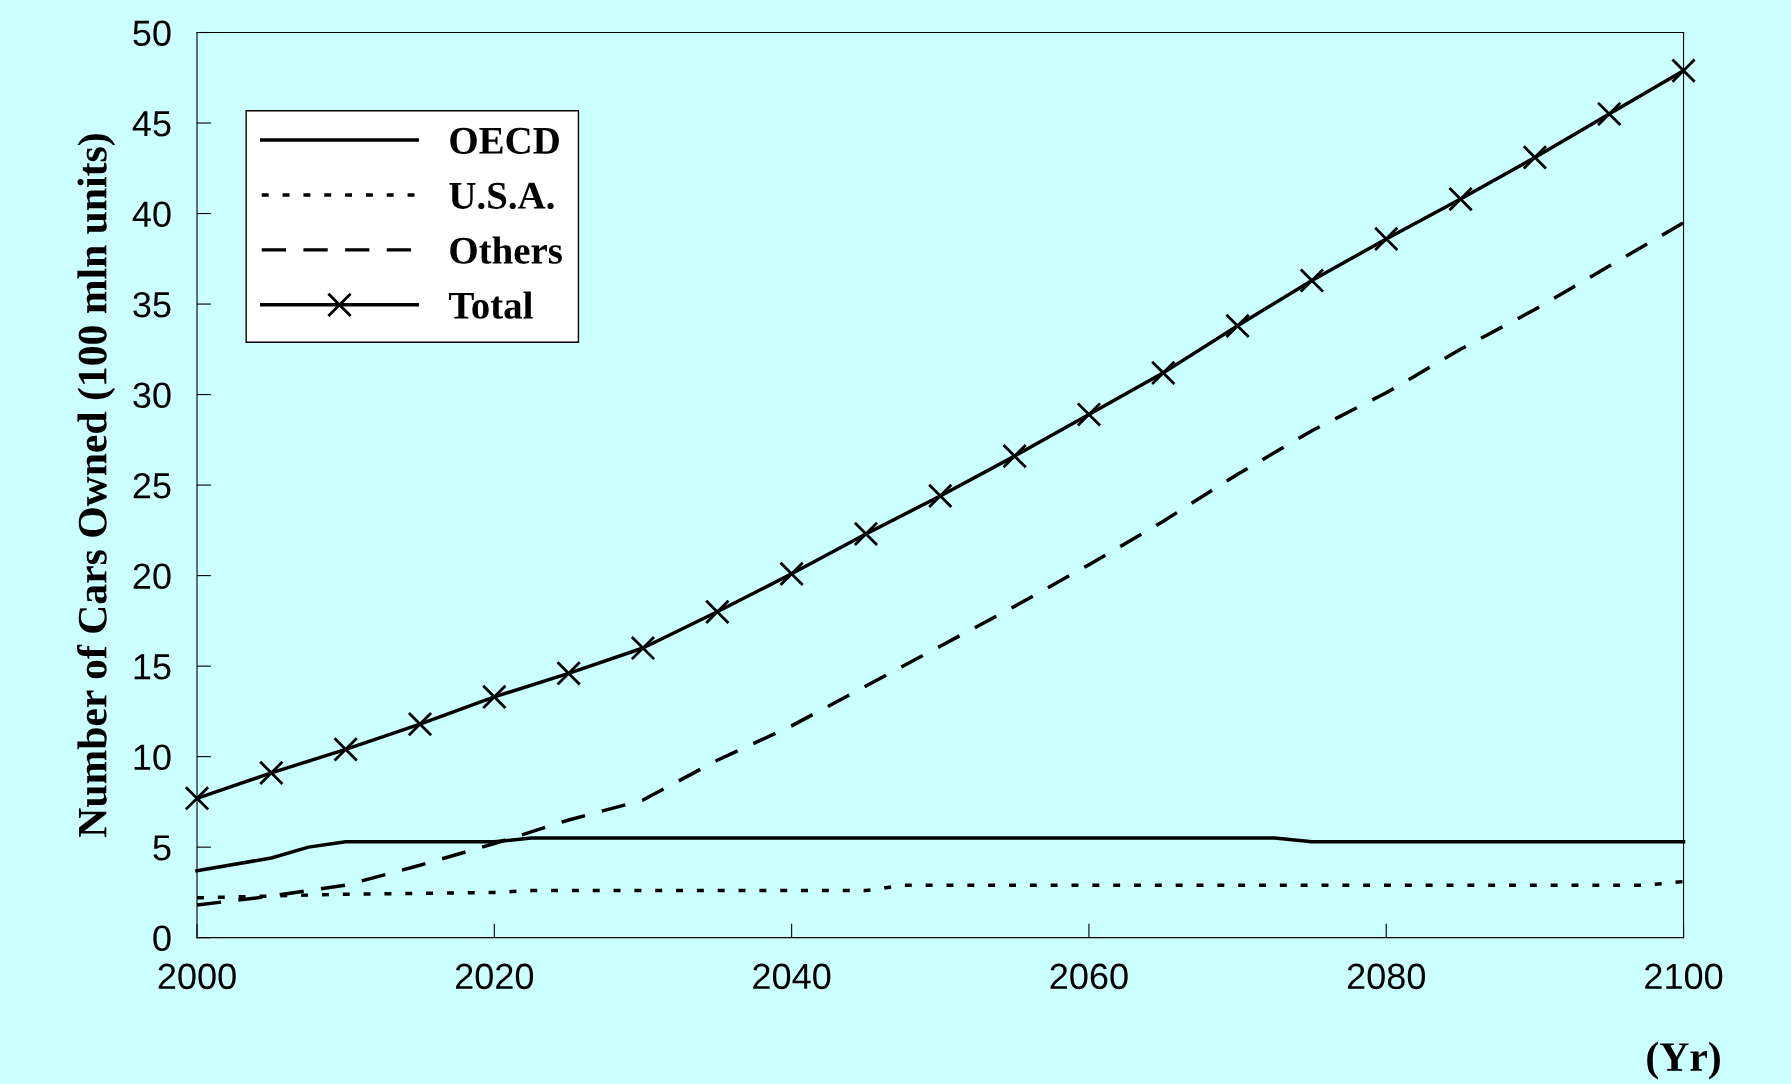 The image size is (1791, 1084). I want to click on y-tick-label: 15, so click(152, 667).